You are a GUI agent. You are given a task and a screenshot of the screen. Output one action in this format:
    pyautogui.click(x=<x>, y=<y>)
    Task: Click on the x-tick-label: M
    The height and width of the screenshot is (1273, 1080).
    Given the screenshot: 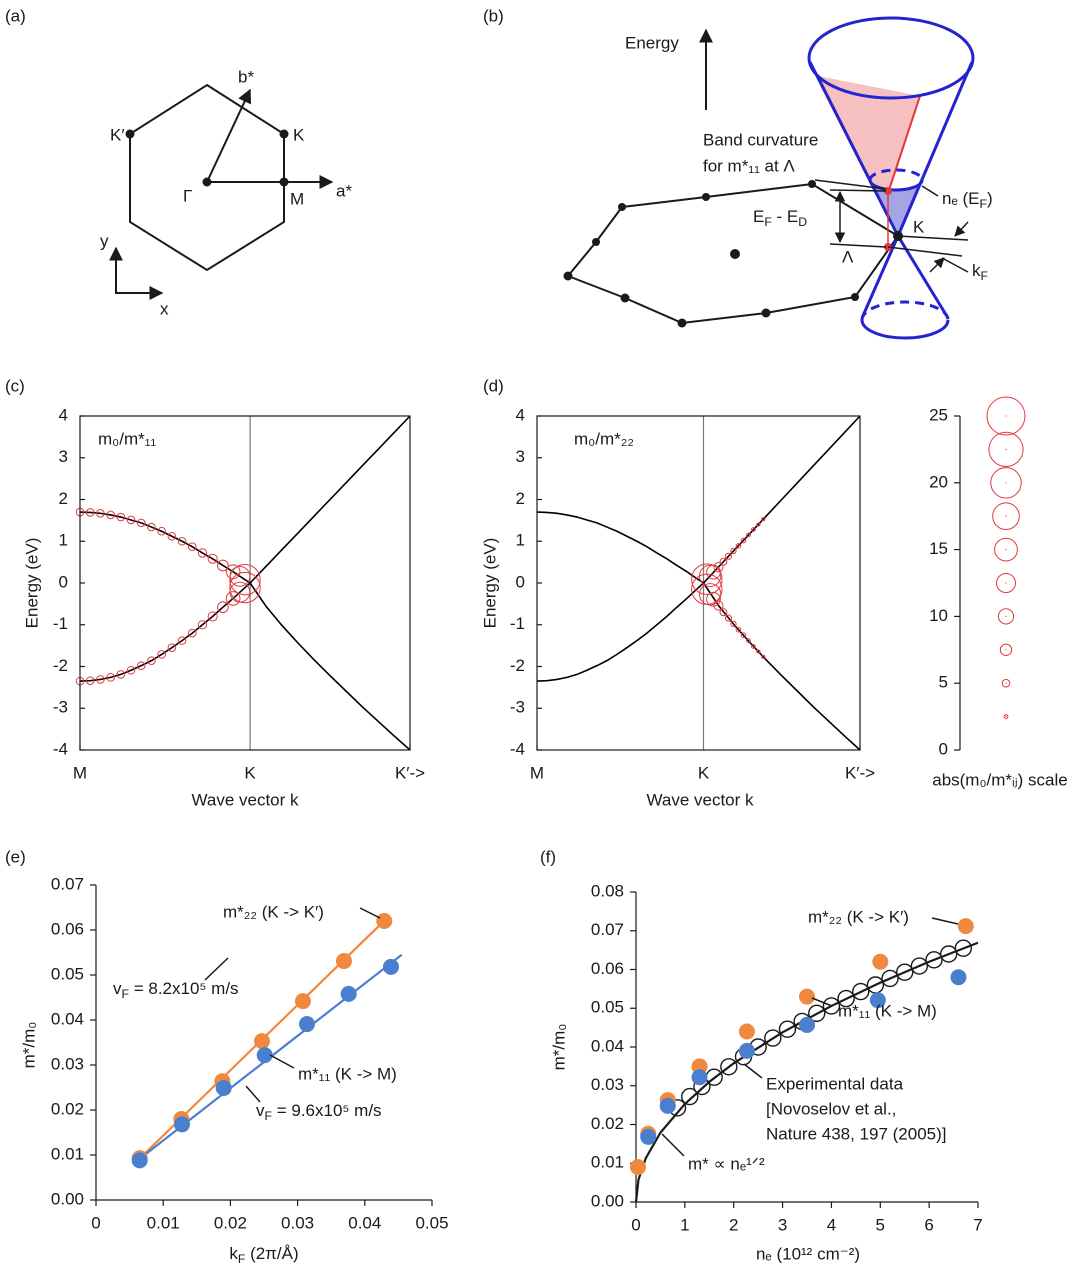 What is the action you would take?
    pyautogui.click(x=537, y=772)
    